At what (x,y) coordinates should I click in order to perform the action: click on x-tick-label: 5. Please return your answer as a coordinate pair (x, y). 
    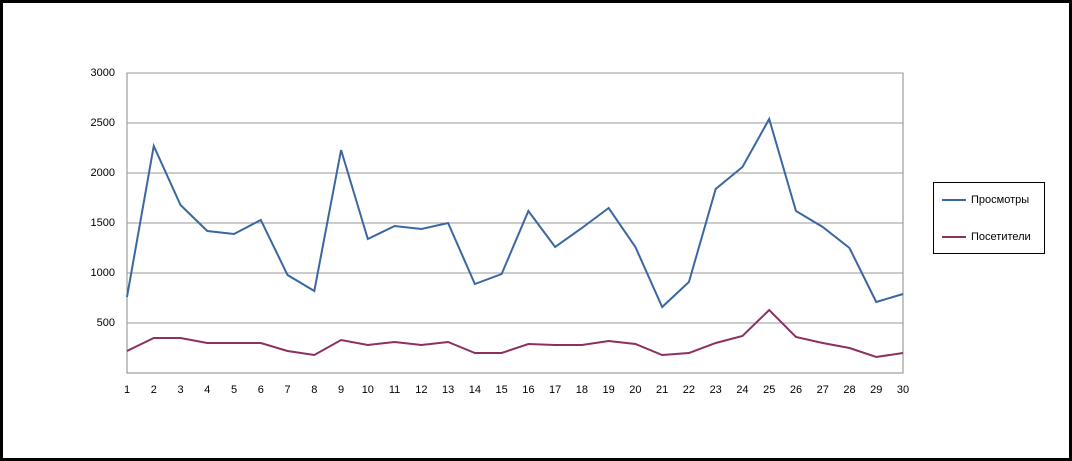
    Looking at the image, I should click on (234, 390).